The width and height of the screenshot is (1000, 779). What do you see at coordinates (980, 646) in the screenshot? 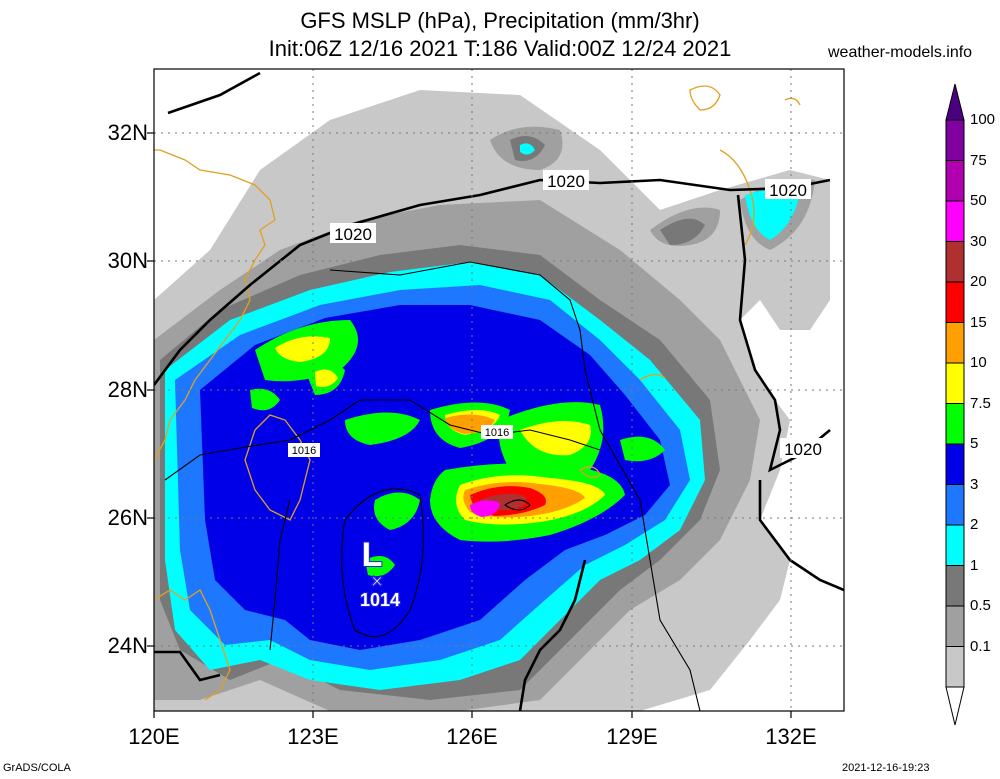
I see `colorbar-label: 0.1` at bounding box center [980, 646].